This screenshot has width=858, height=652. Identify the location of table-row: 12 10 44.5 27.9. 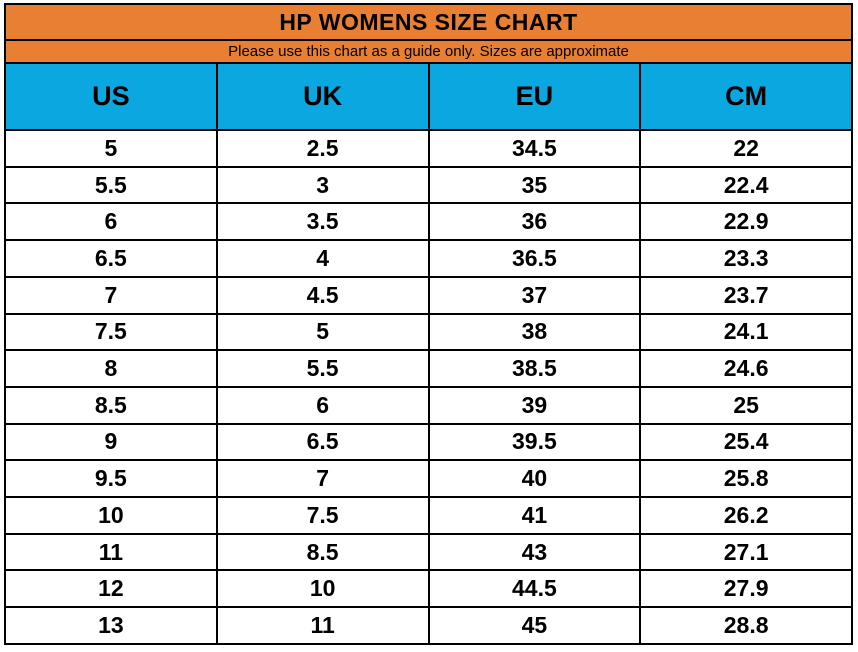
(428, 589).